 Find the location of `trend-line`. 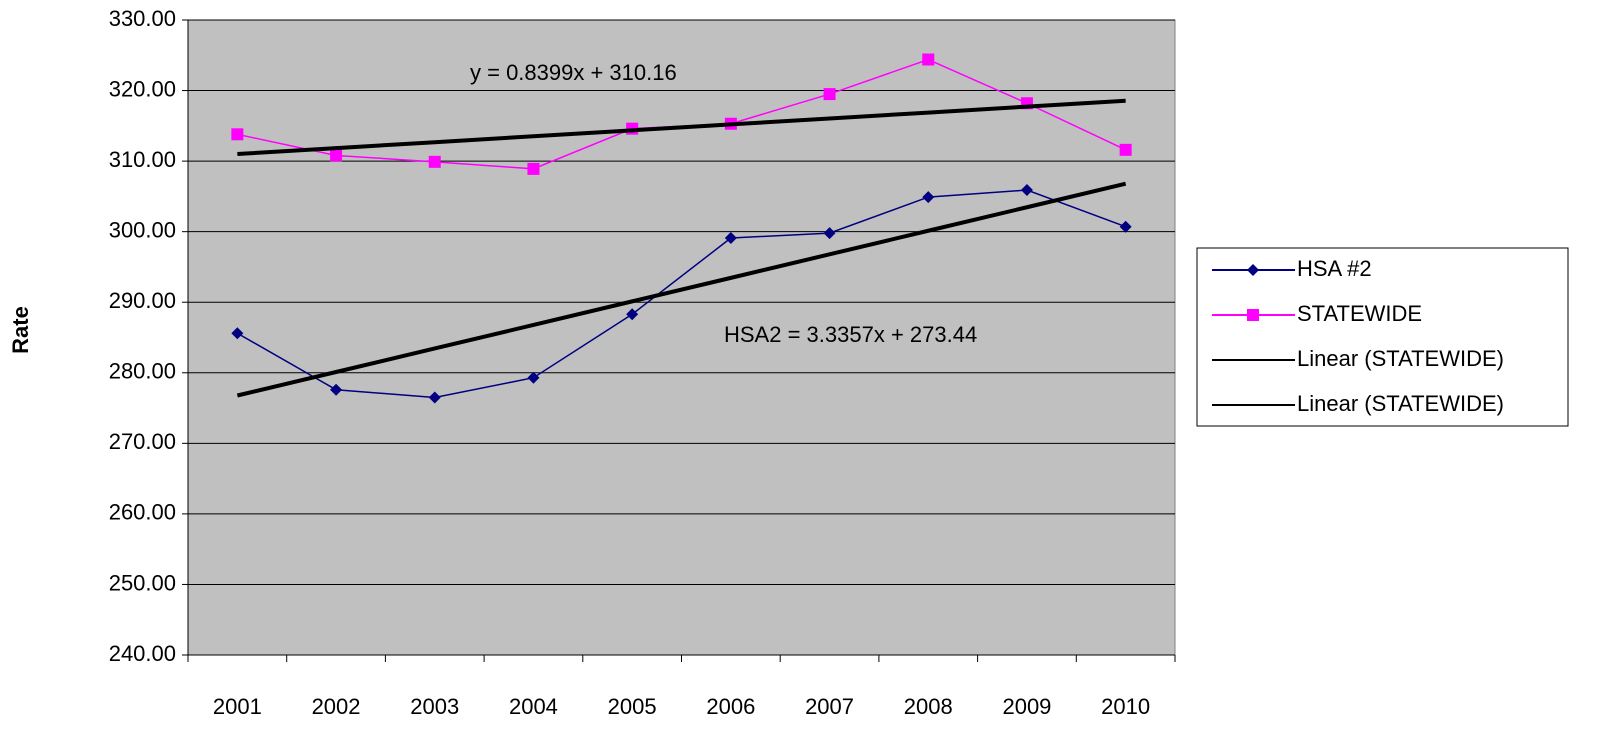

trend-line is located at coordinates (681, 127).